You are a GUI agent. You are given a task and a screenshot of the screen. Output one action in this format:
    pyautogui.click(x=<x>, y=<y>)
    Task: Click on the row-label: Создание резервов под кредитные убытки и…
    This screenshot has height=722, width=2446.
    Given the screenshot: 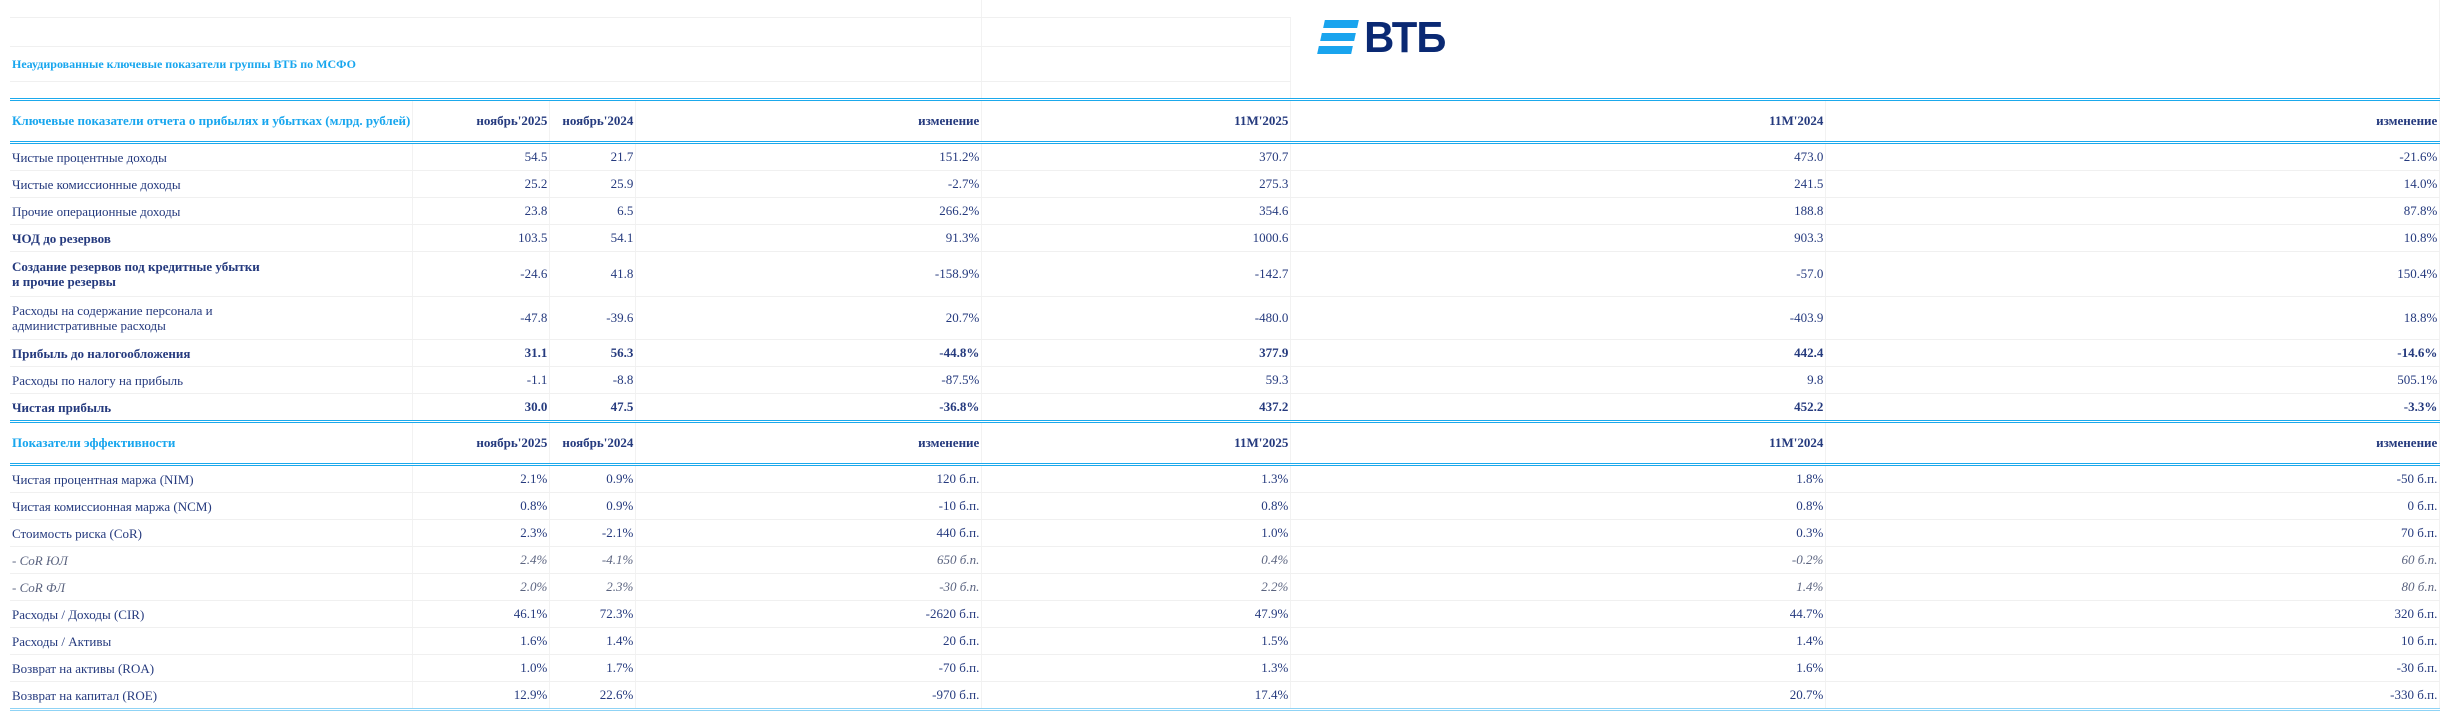 What is the action you would take?
    pyautogui.click(x=212, y=274)
    